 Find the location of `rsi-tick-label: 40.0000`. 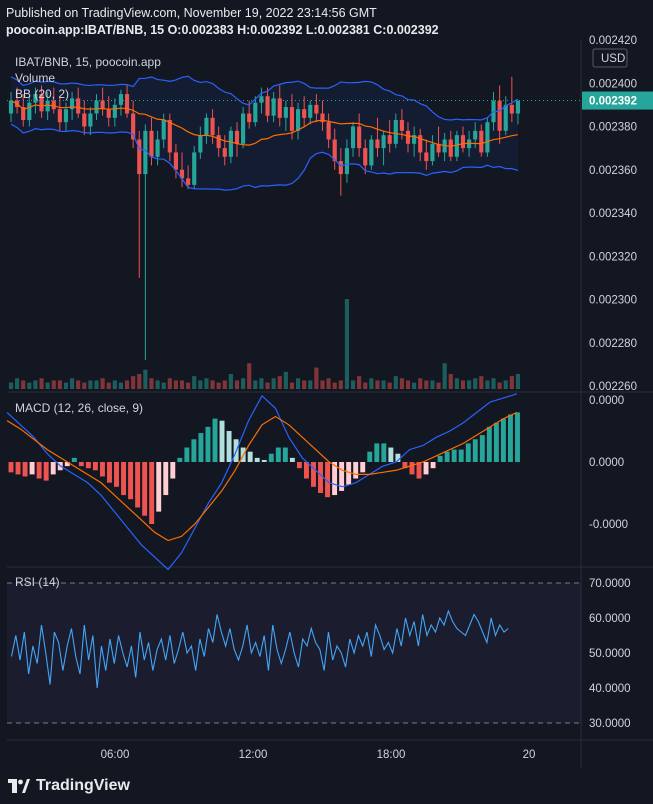

rsi-tick-label: 40.0000 is located at coordinates (610, 689).